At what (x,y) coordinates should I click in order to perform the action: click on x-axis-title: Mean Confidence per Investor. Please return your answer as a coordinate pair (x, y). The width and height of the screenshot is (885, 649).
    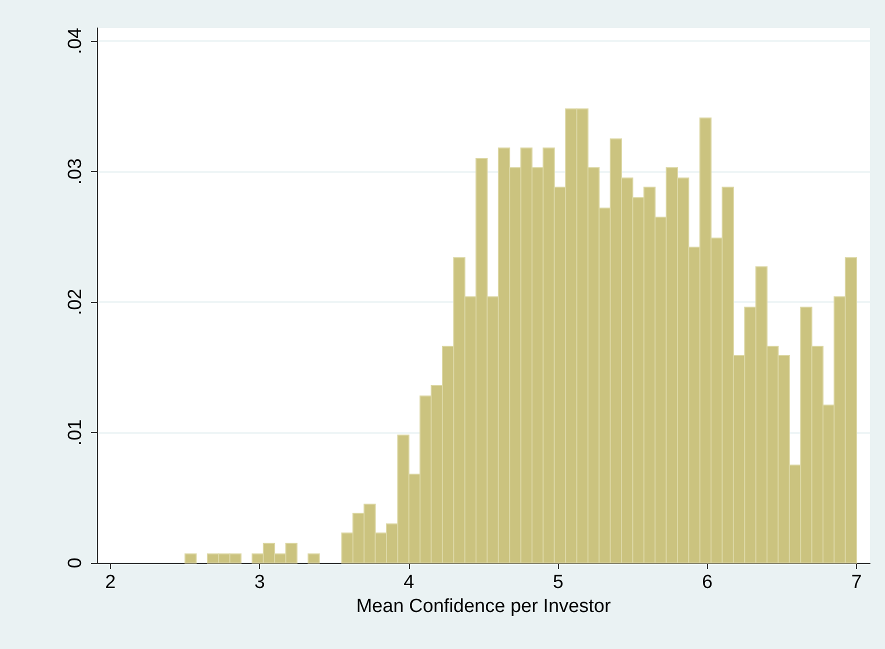
    Looking at the image, I should click on (484, 606).